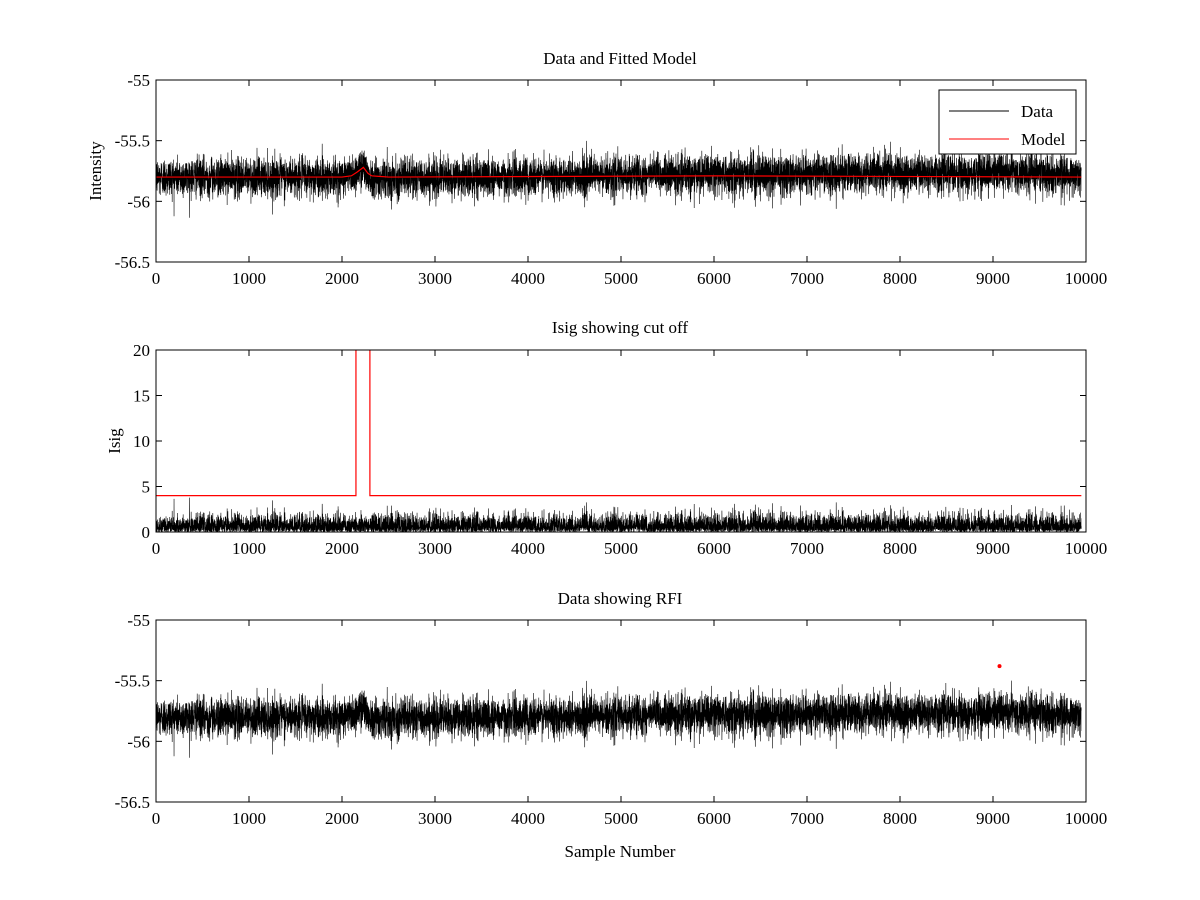 This screenshot has width=1200, height=900. Describe the element at coordinates (619, 172) in the screenshot. I see `series-model-line` at that location.